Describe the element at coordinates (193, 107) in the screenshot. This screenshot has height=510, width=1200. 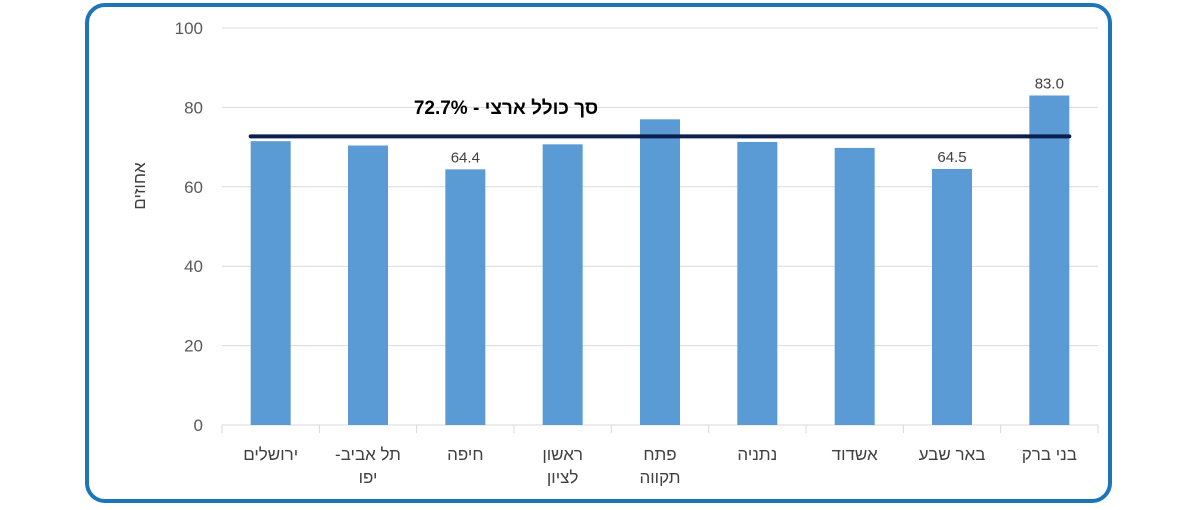
I see `y-tick-label: 80` at that location.